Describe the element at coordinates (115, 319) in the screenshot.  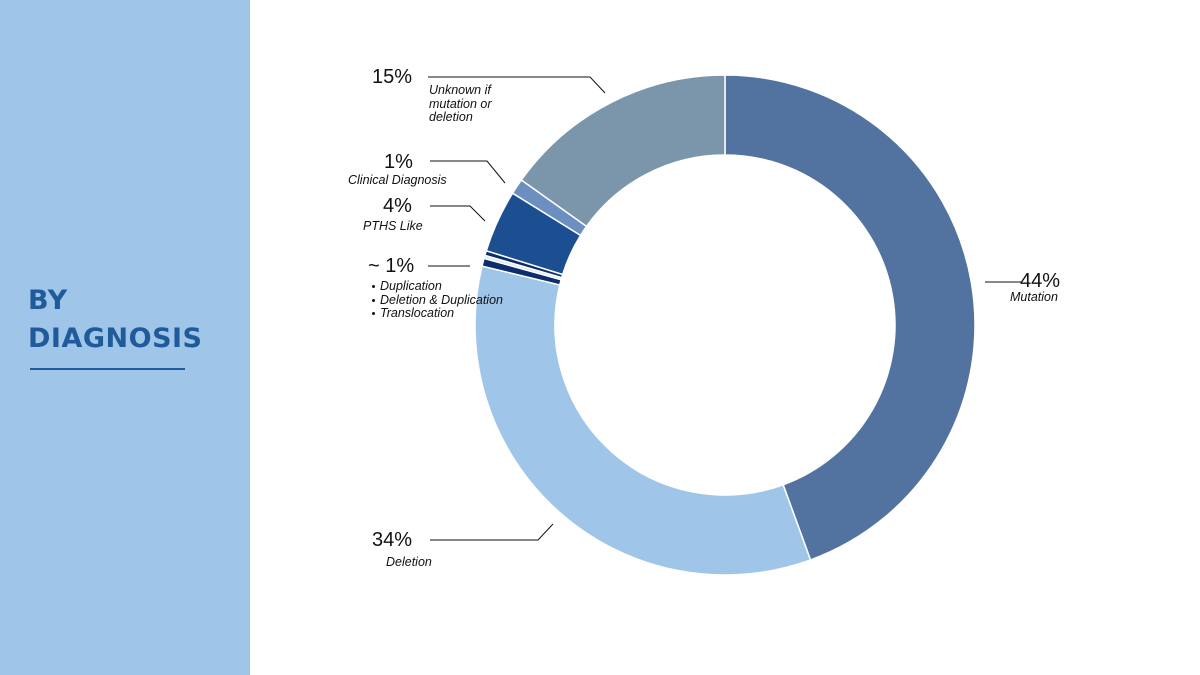
I see `slide-title: BY DIAGNOSIS` at that location.